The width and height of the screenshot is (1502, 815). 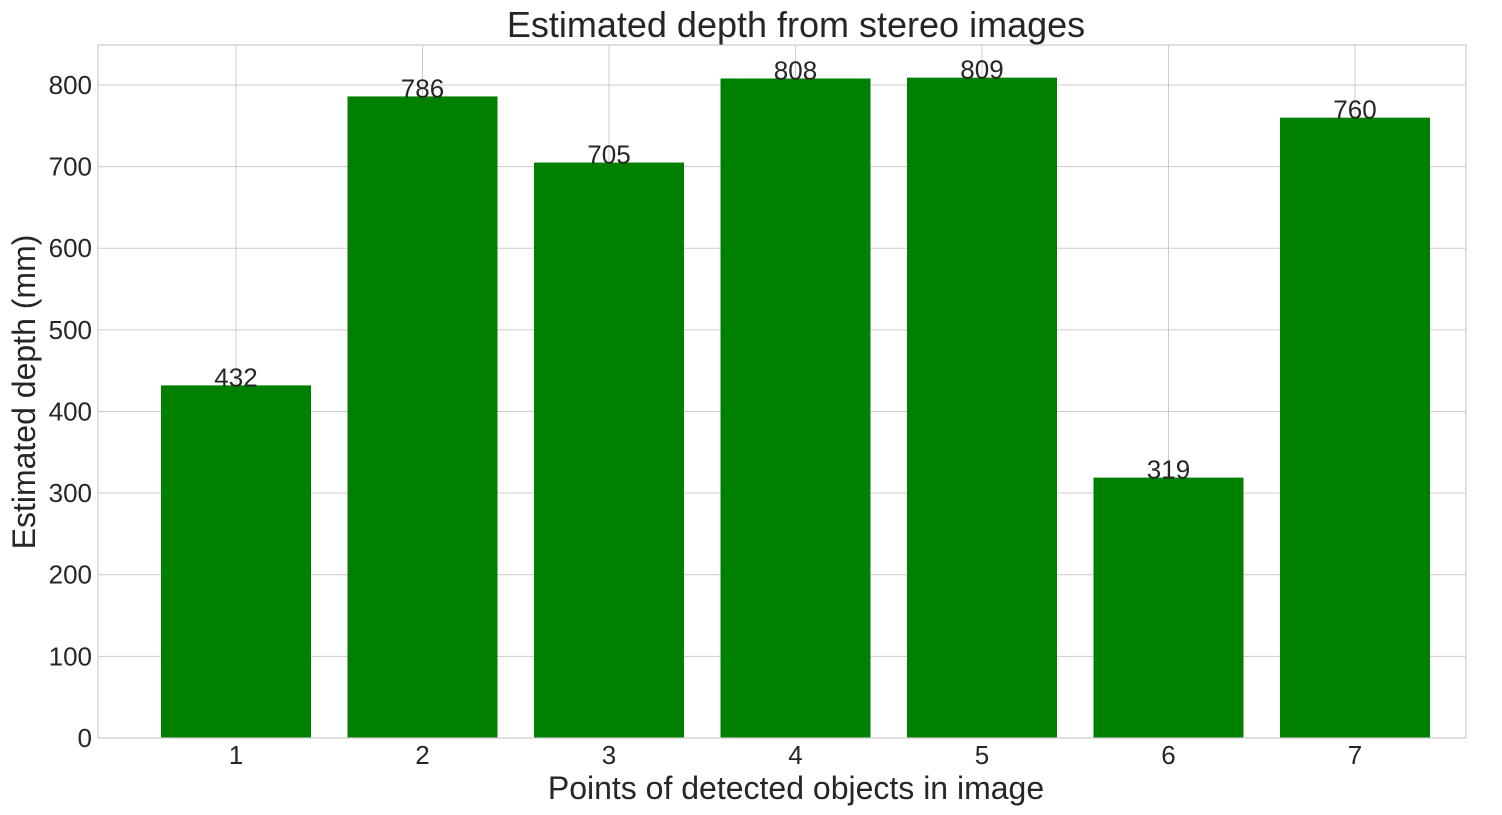 I want to click on x-tick-label: 1, so click(x=236, y=755).